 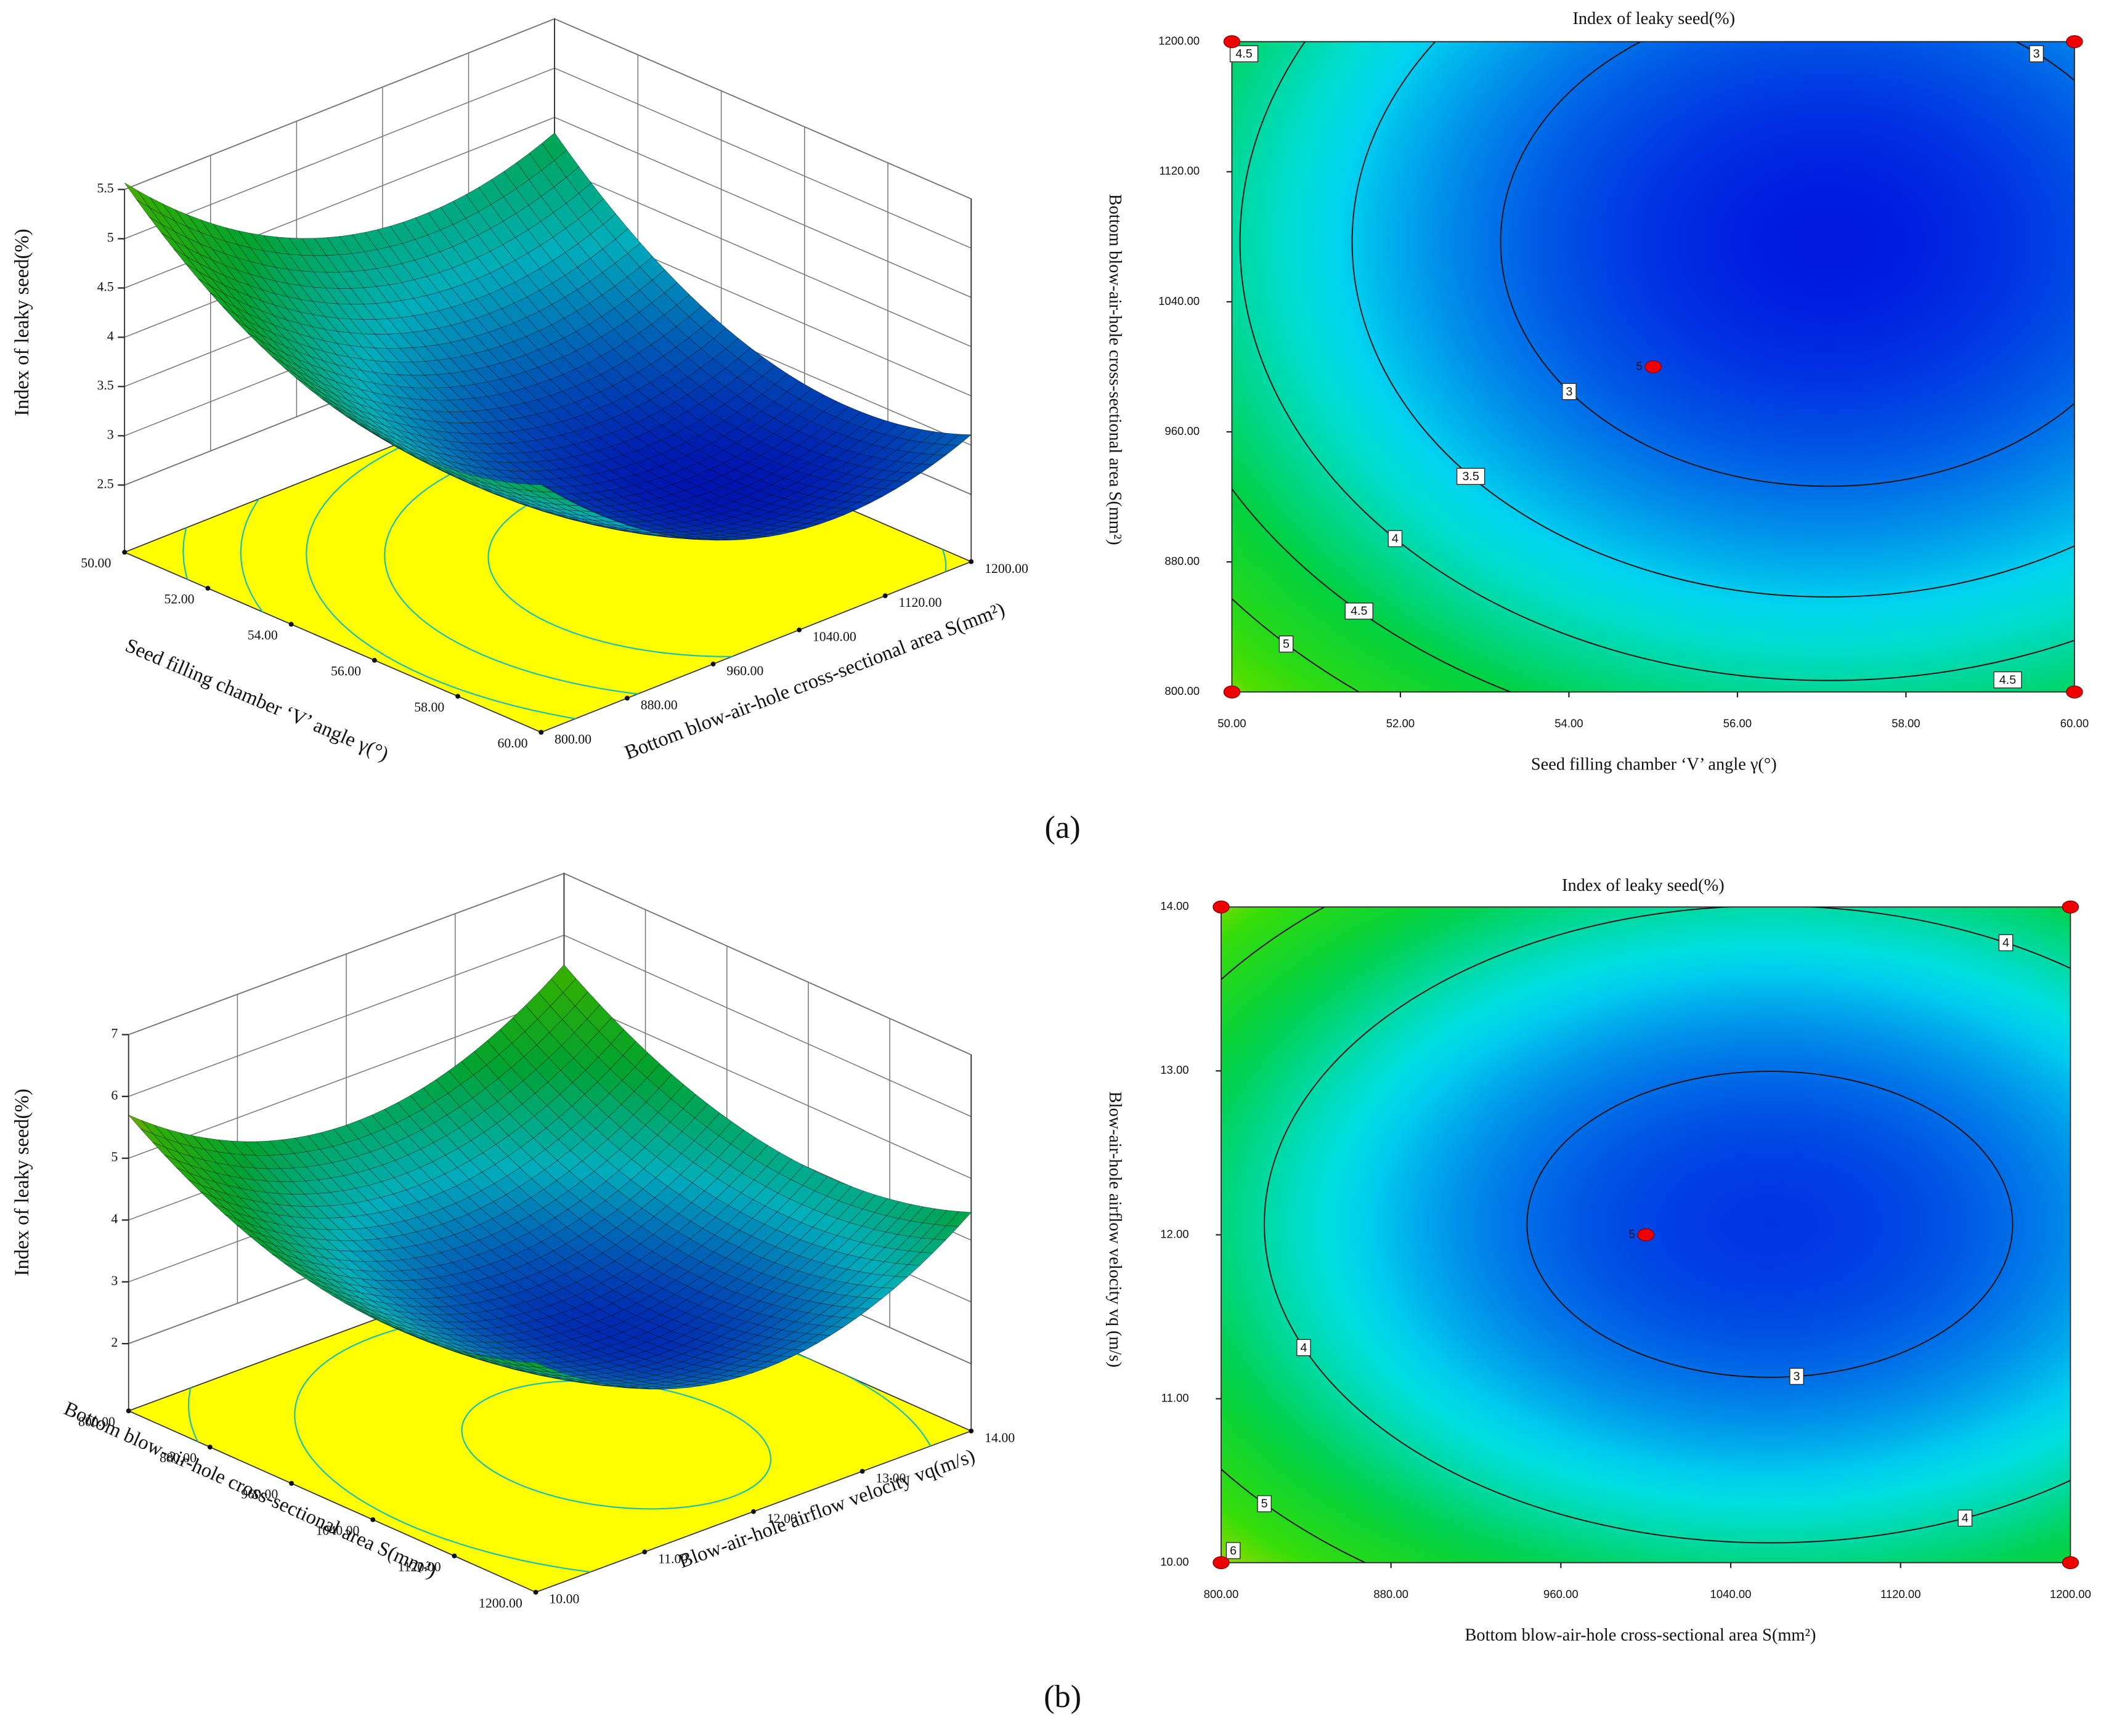 I want to click on x-tick-label: 960.00, so click(x=259, y=1495).